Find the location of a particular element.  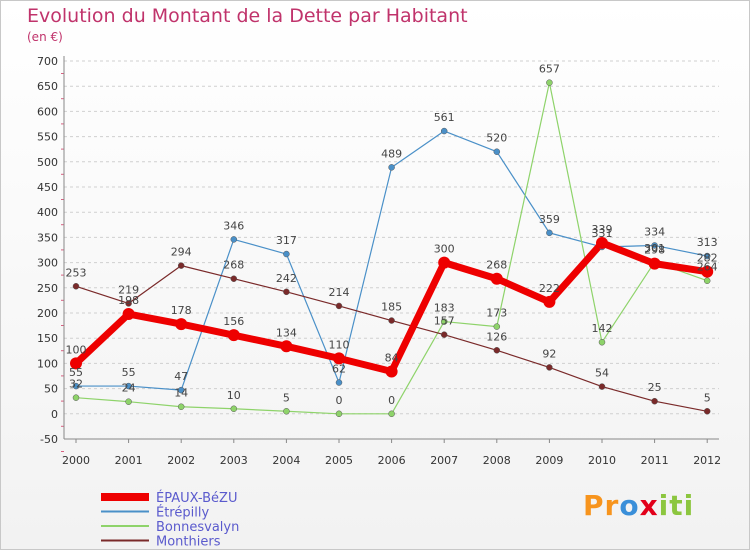

data-label: 298 is located at coordinates (654, 250).